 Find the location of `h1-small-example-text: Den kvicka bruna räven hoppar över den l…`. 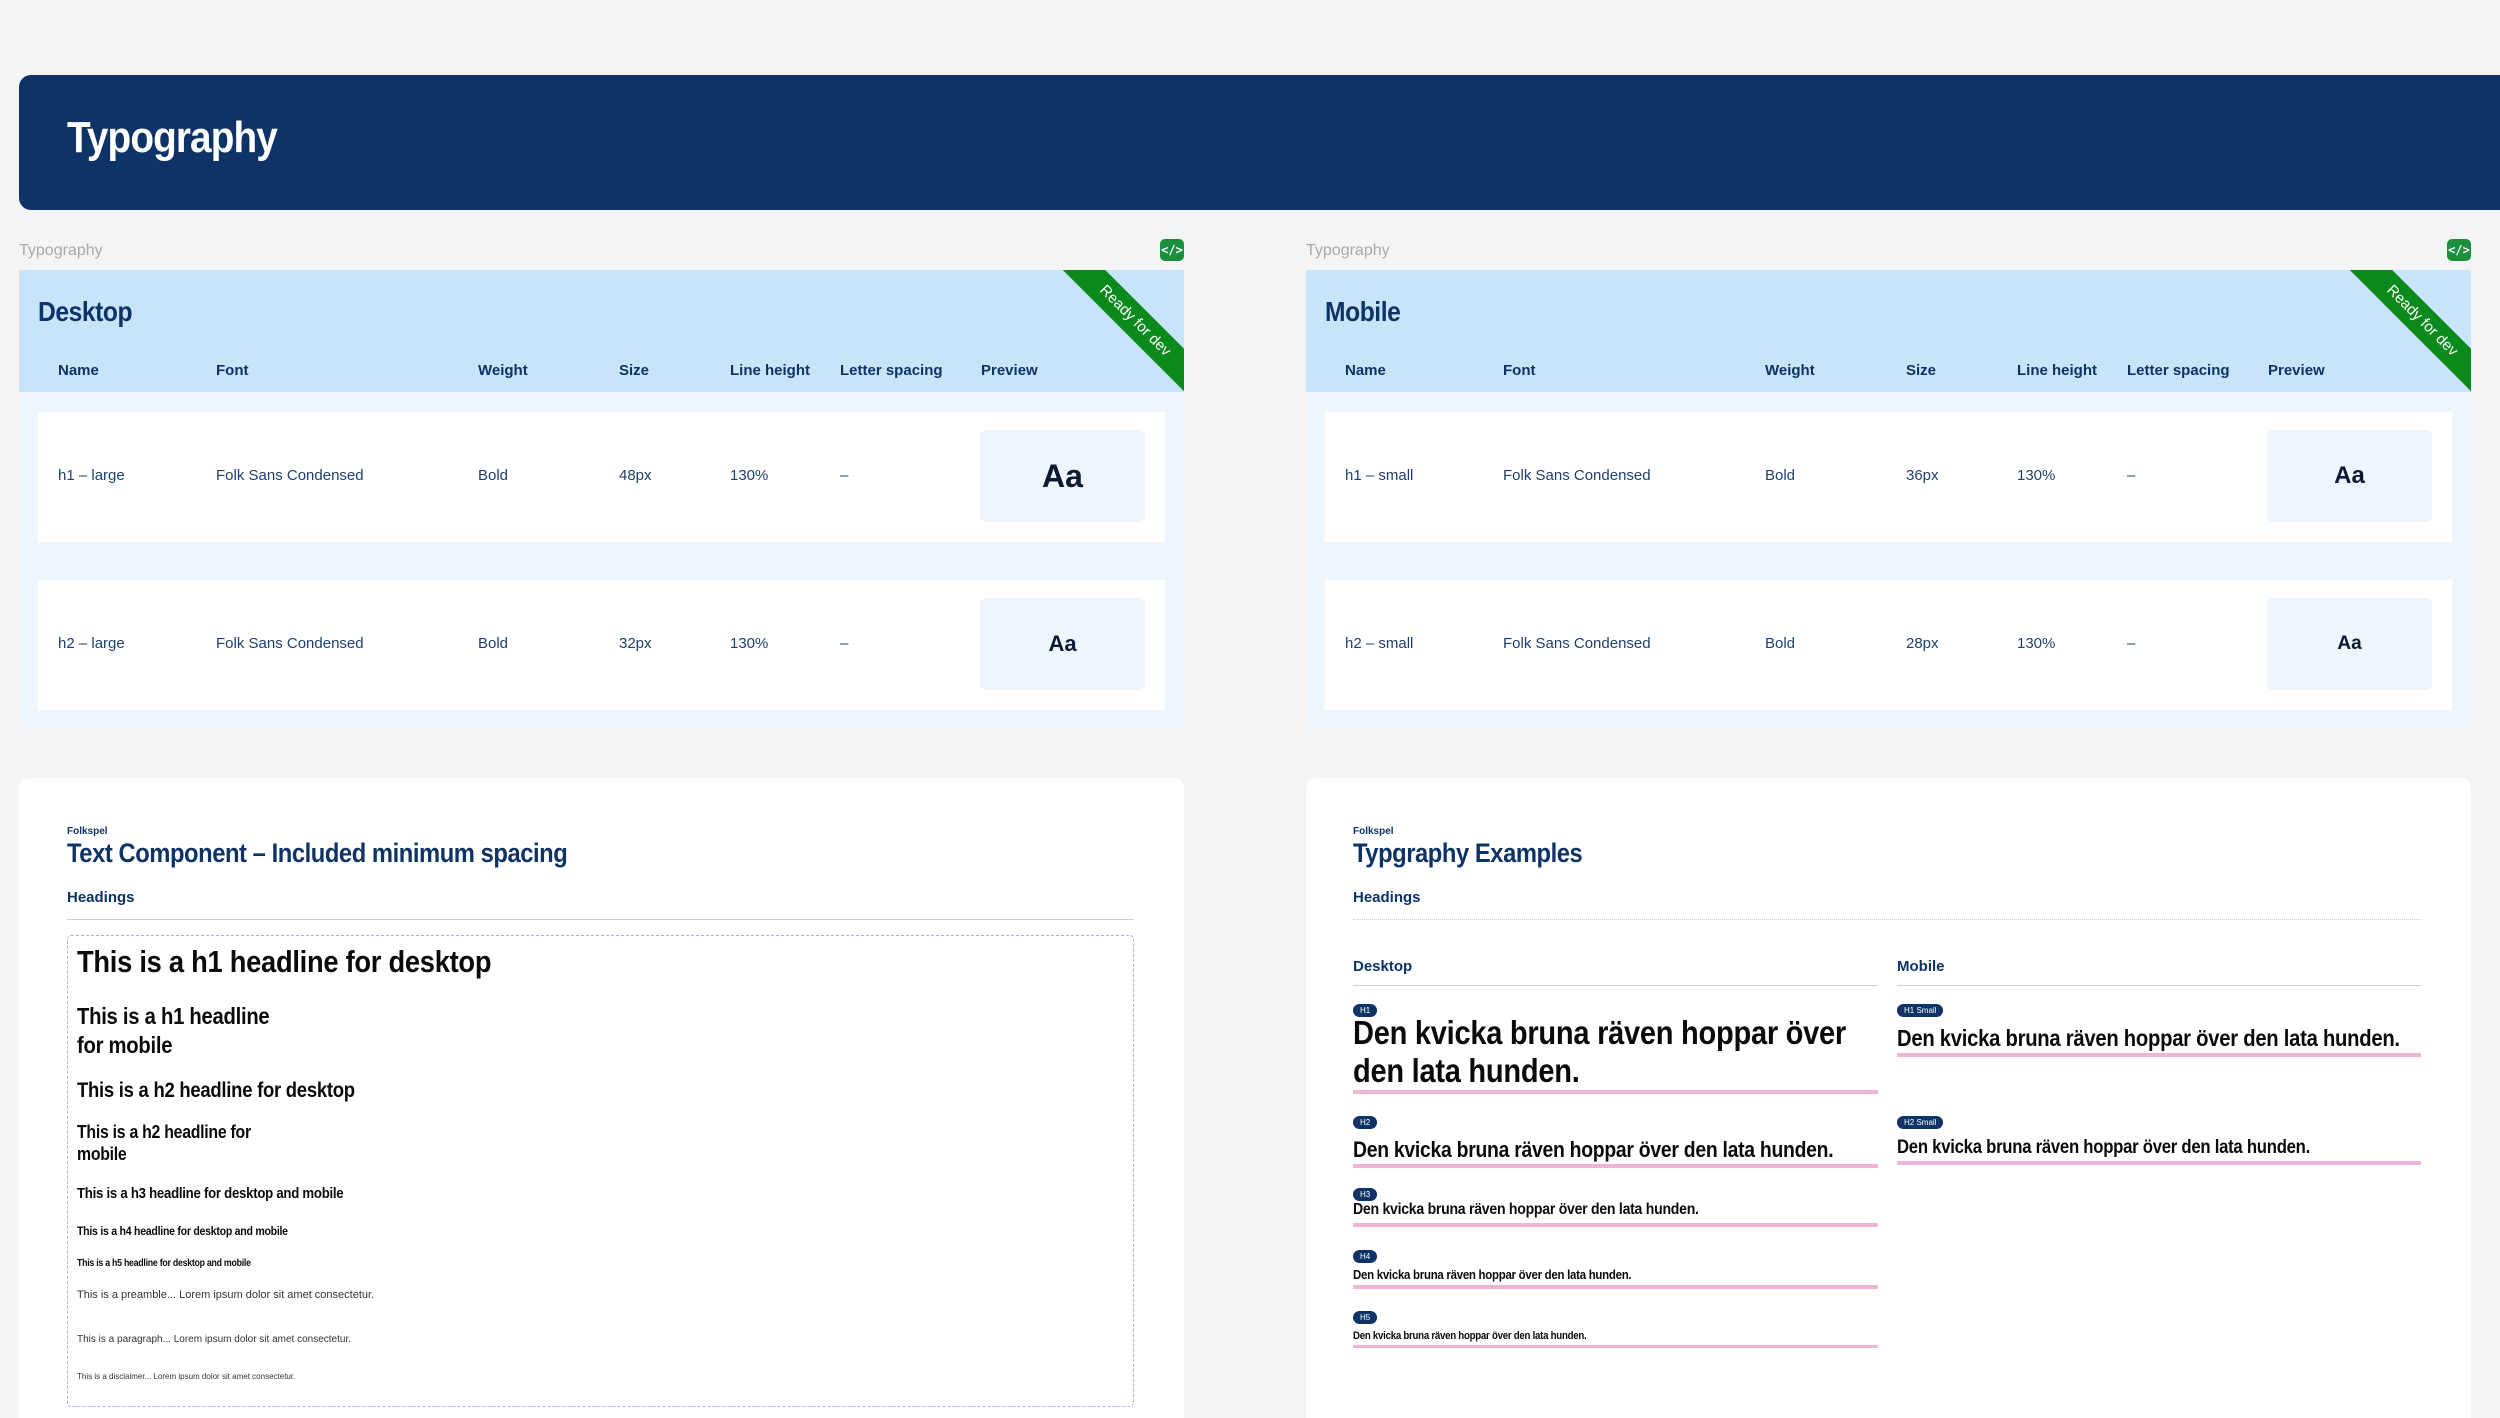

h1-small-example-text: Den kvicka bruna räven hoppar över den l… is located at coordinates (2148, 1038).